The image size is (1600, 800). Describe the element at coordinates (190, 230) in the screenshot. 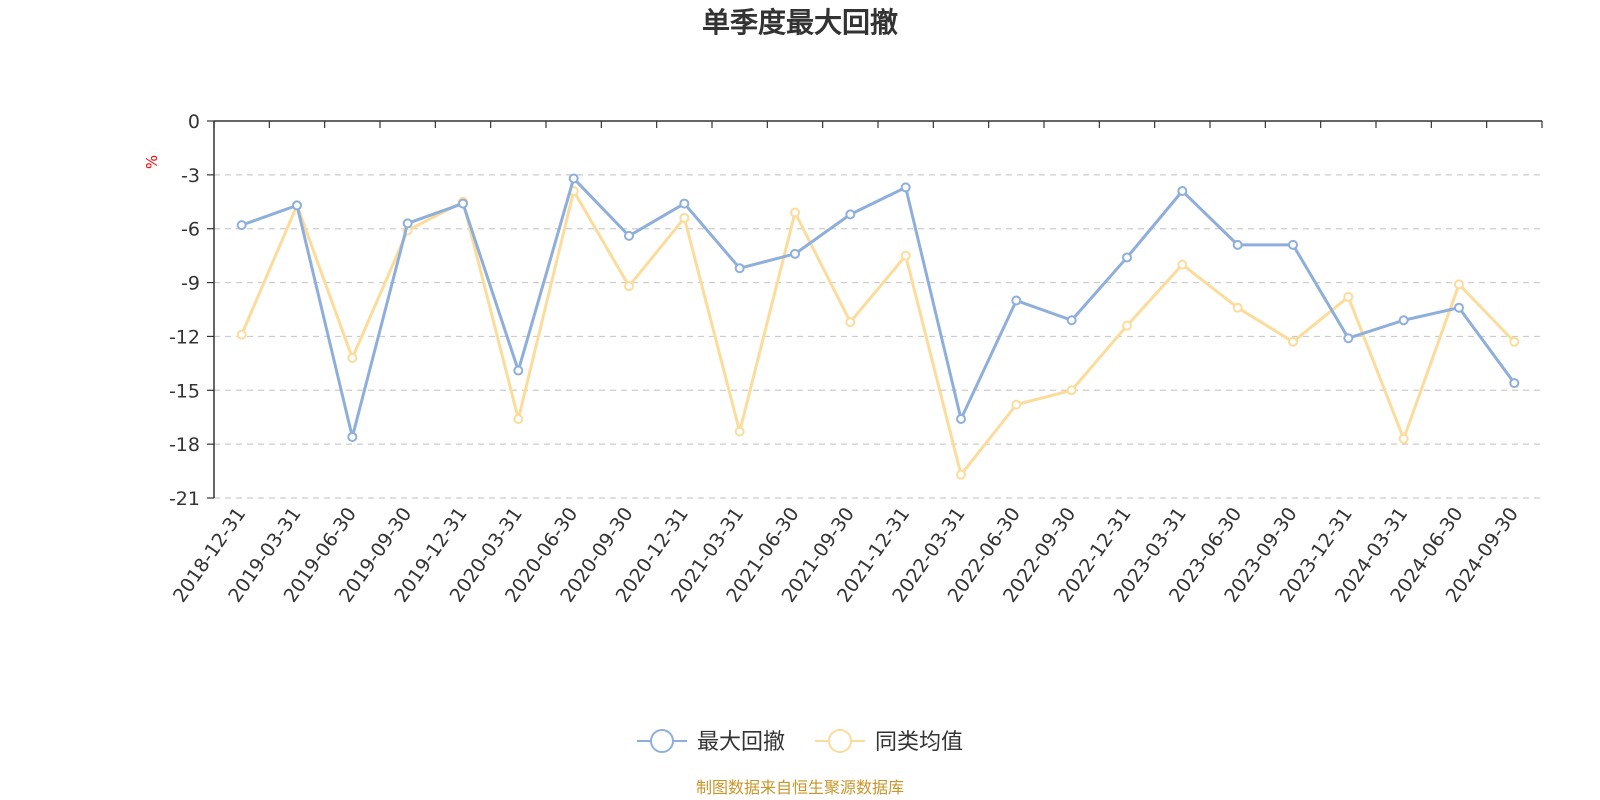

I see `y-tick-label: -6` at that location.